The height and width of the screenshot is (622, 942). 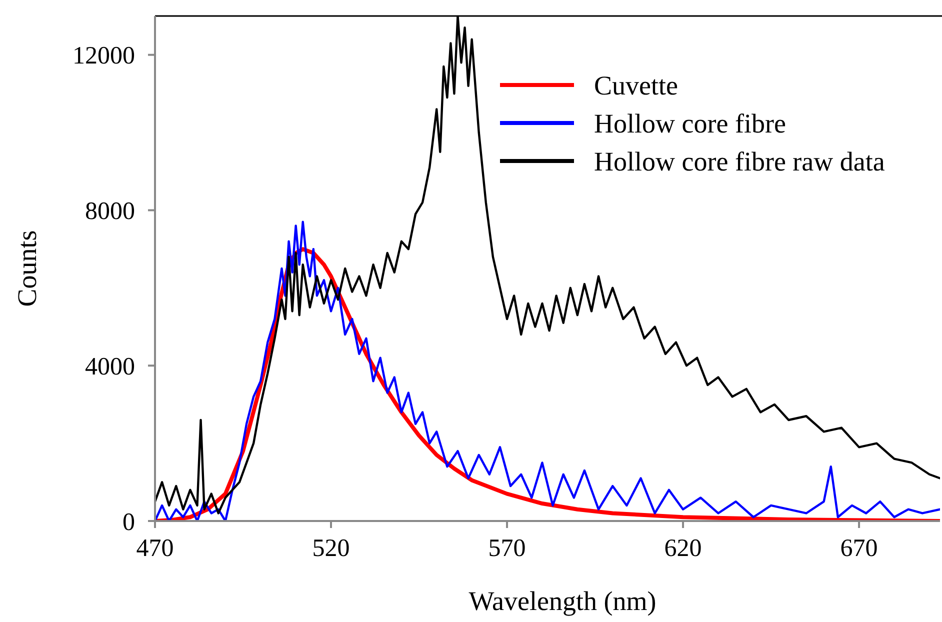 What do you see at coordinates (110, 211) in the screenshot?
I see `y-tick-label: 8000` at bounding box center [110, 211].